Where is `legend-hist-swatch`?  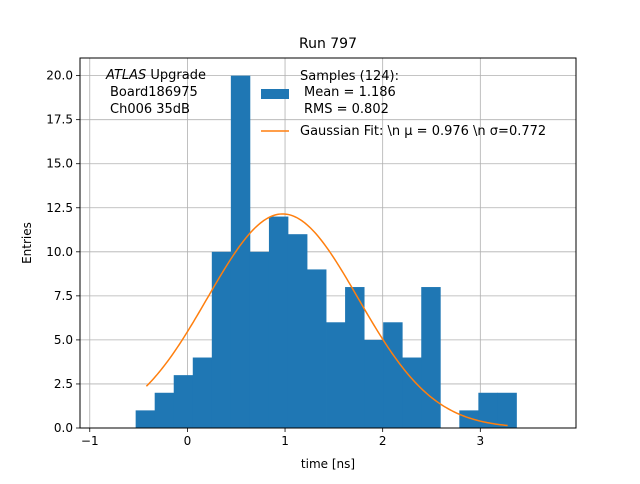
legend-hist-swatch is located at coordinates (275, 94).